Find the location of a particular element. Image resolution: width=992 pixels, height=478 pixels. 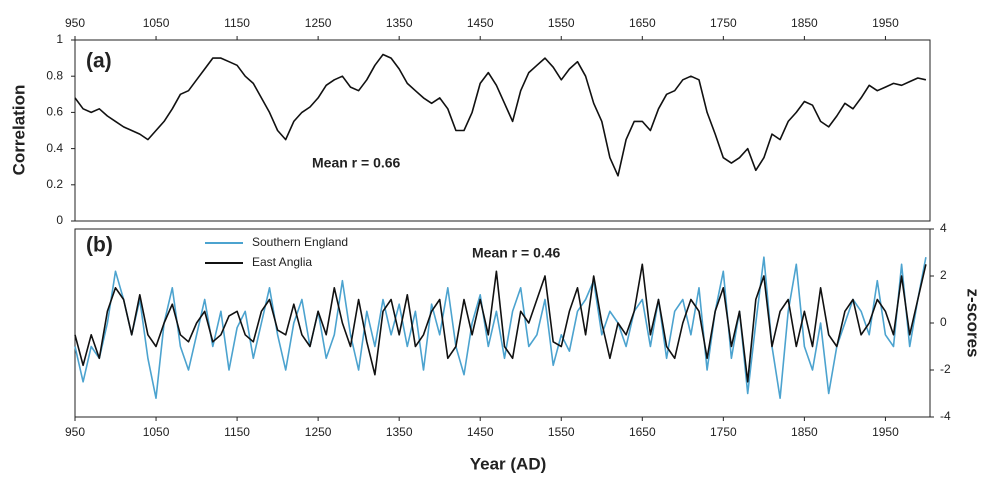

y-tick-label: 0.6 is located at coordinates (54, 112).